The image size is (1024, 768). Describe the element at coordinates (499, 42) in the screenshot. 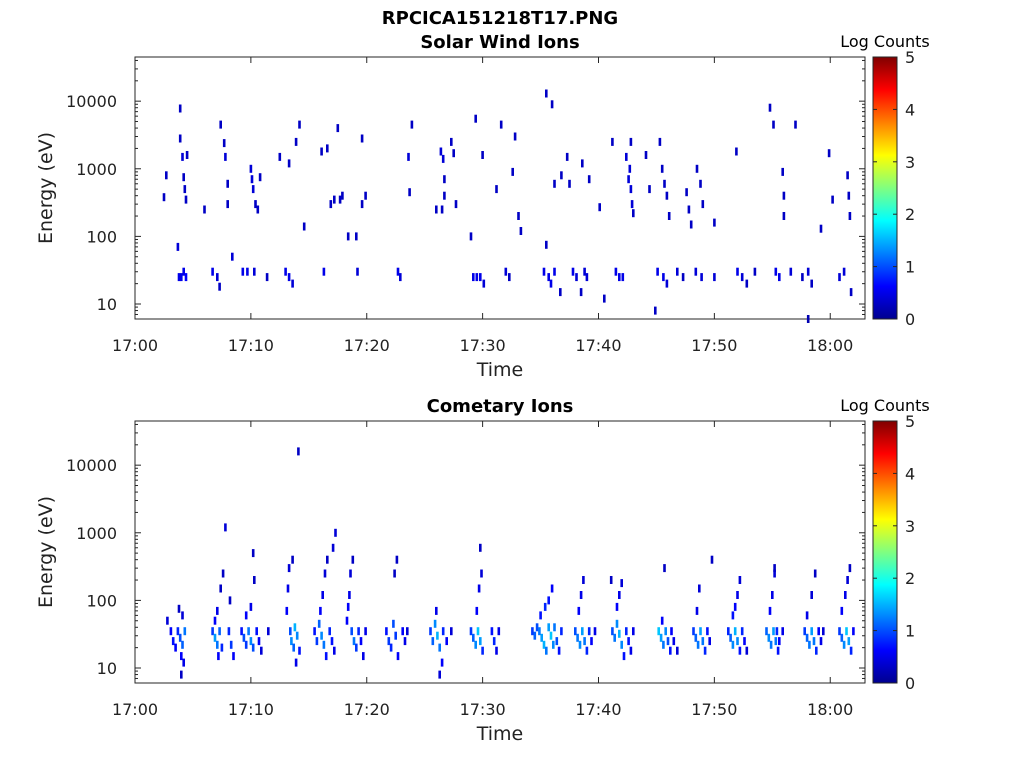

I see `panel-title-solar-wind: Solar Wind Ions` at that location.